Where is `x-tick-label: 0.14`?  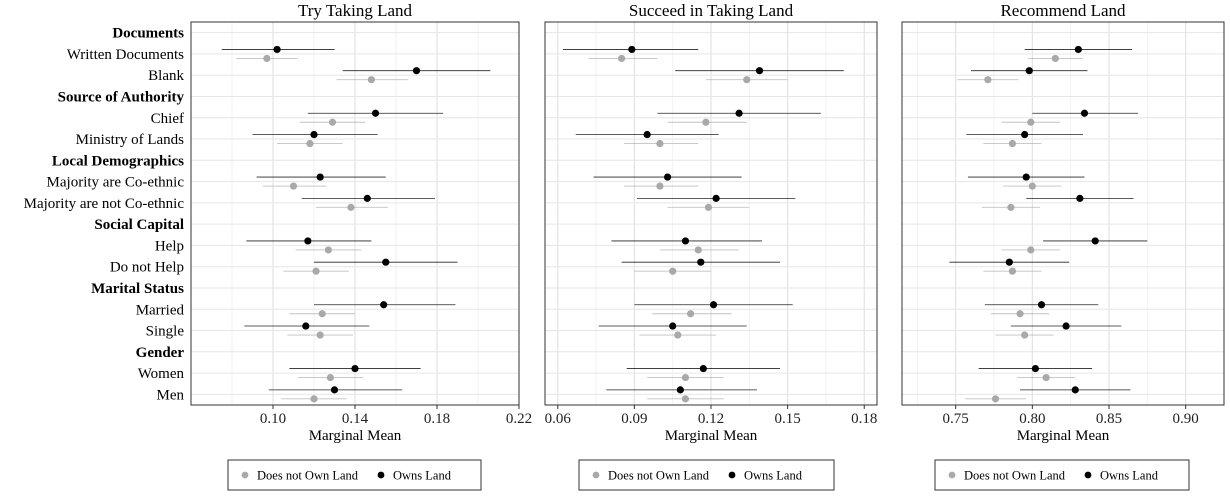
x-tick-label: 0.14 is located at coordinates (355, 419).